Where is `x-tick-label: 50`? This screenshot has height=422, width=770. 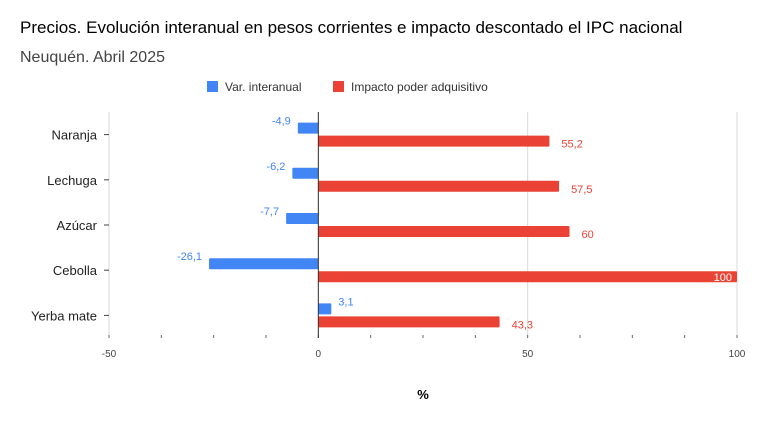
x-tick-label: 50 is located at coordinates (528, 354).